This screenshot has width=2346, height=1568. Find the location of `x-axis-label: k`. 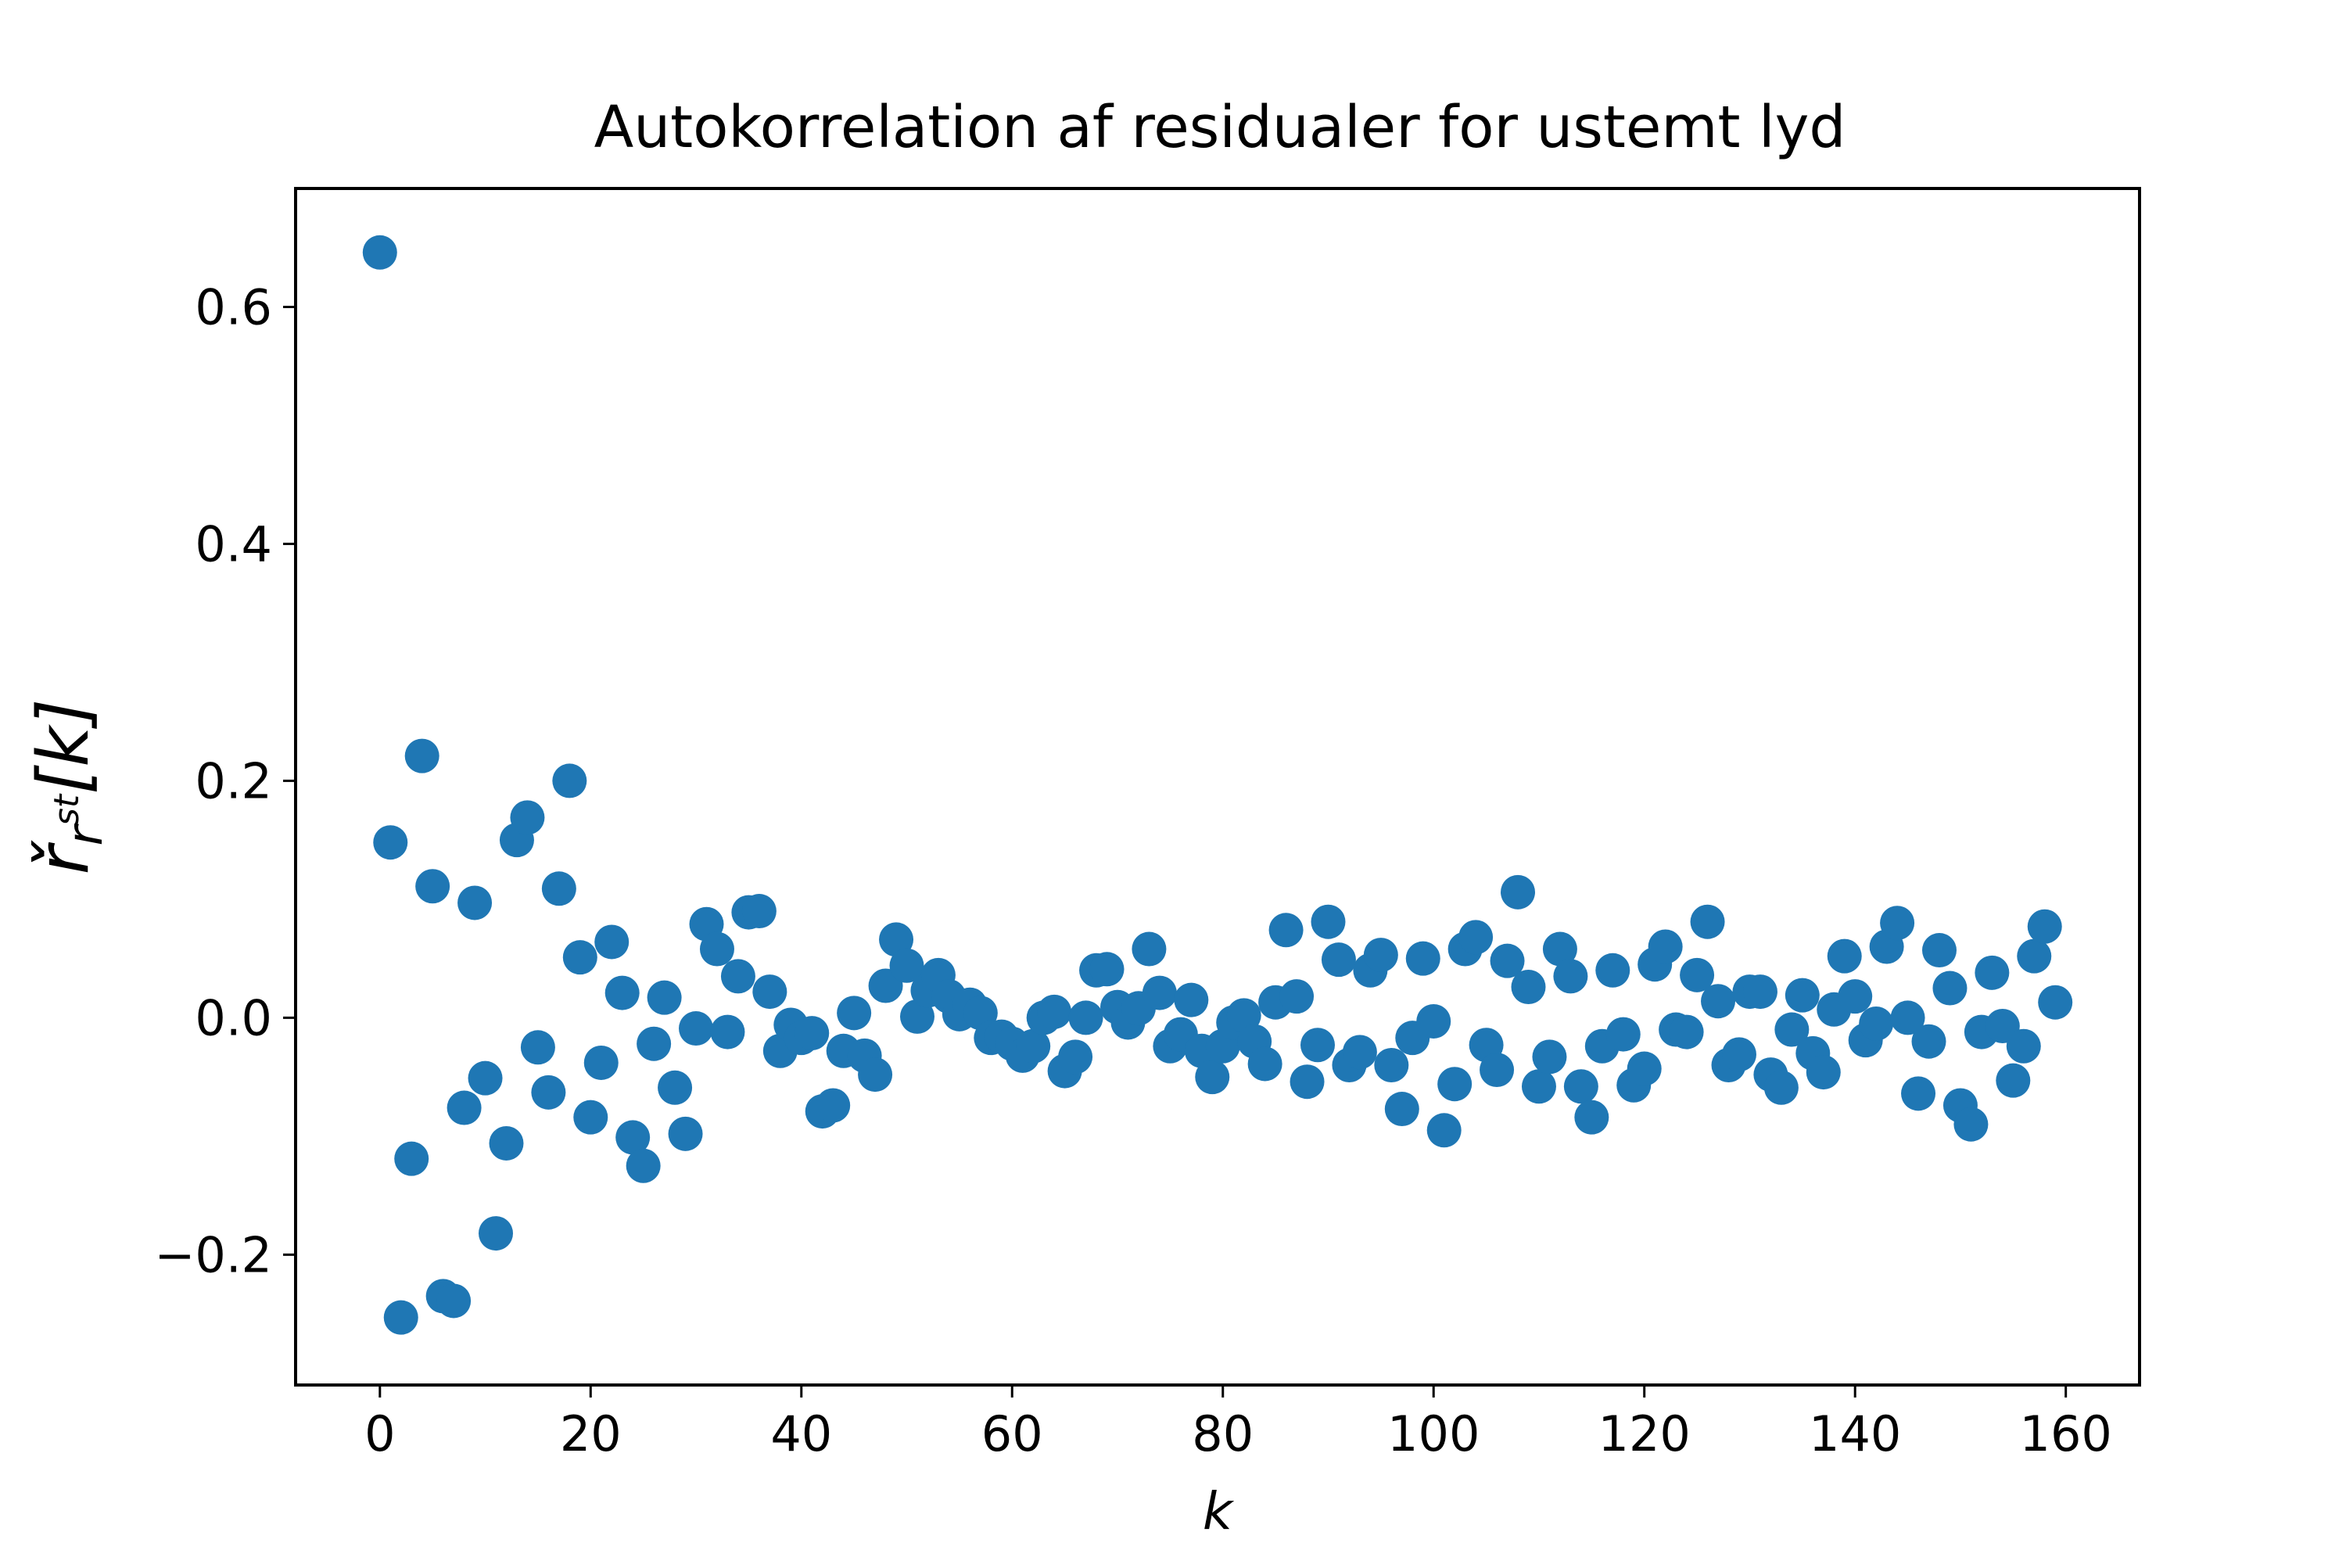

x-axis-label: k is located at coordinates (1219, 1511).